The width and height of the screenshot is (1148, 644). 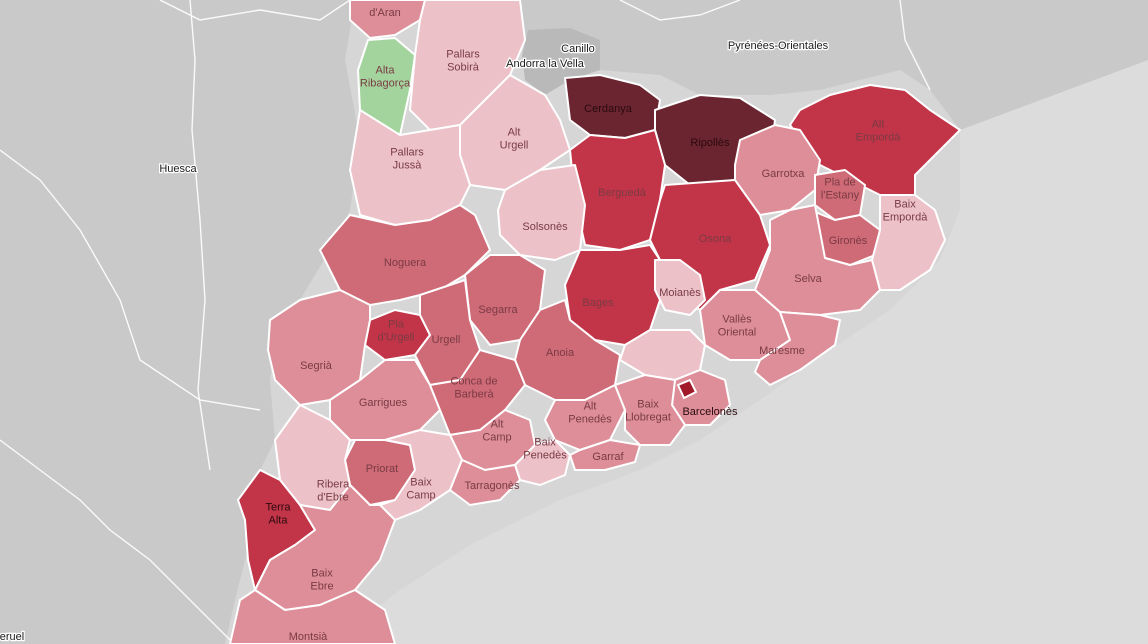 I want to click on region-alt-emporda, so click(x=875, y=140).